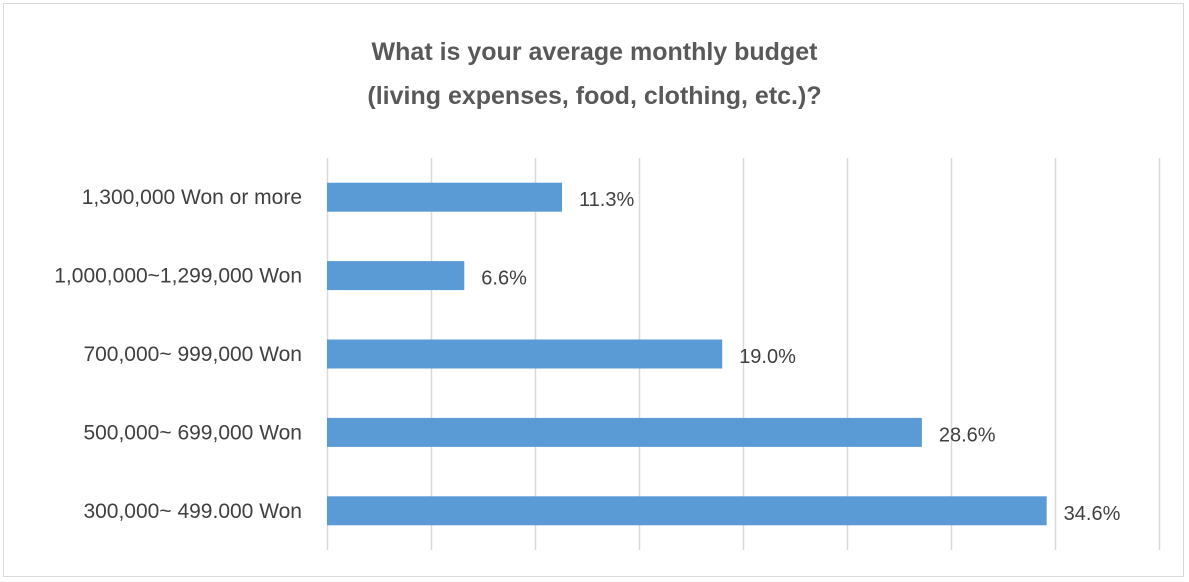  Describe the element at coordinates (504, 279) in the screenshot. I see `value-label-2: 6.6%` at that location.